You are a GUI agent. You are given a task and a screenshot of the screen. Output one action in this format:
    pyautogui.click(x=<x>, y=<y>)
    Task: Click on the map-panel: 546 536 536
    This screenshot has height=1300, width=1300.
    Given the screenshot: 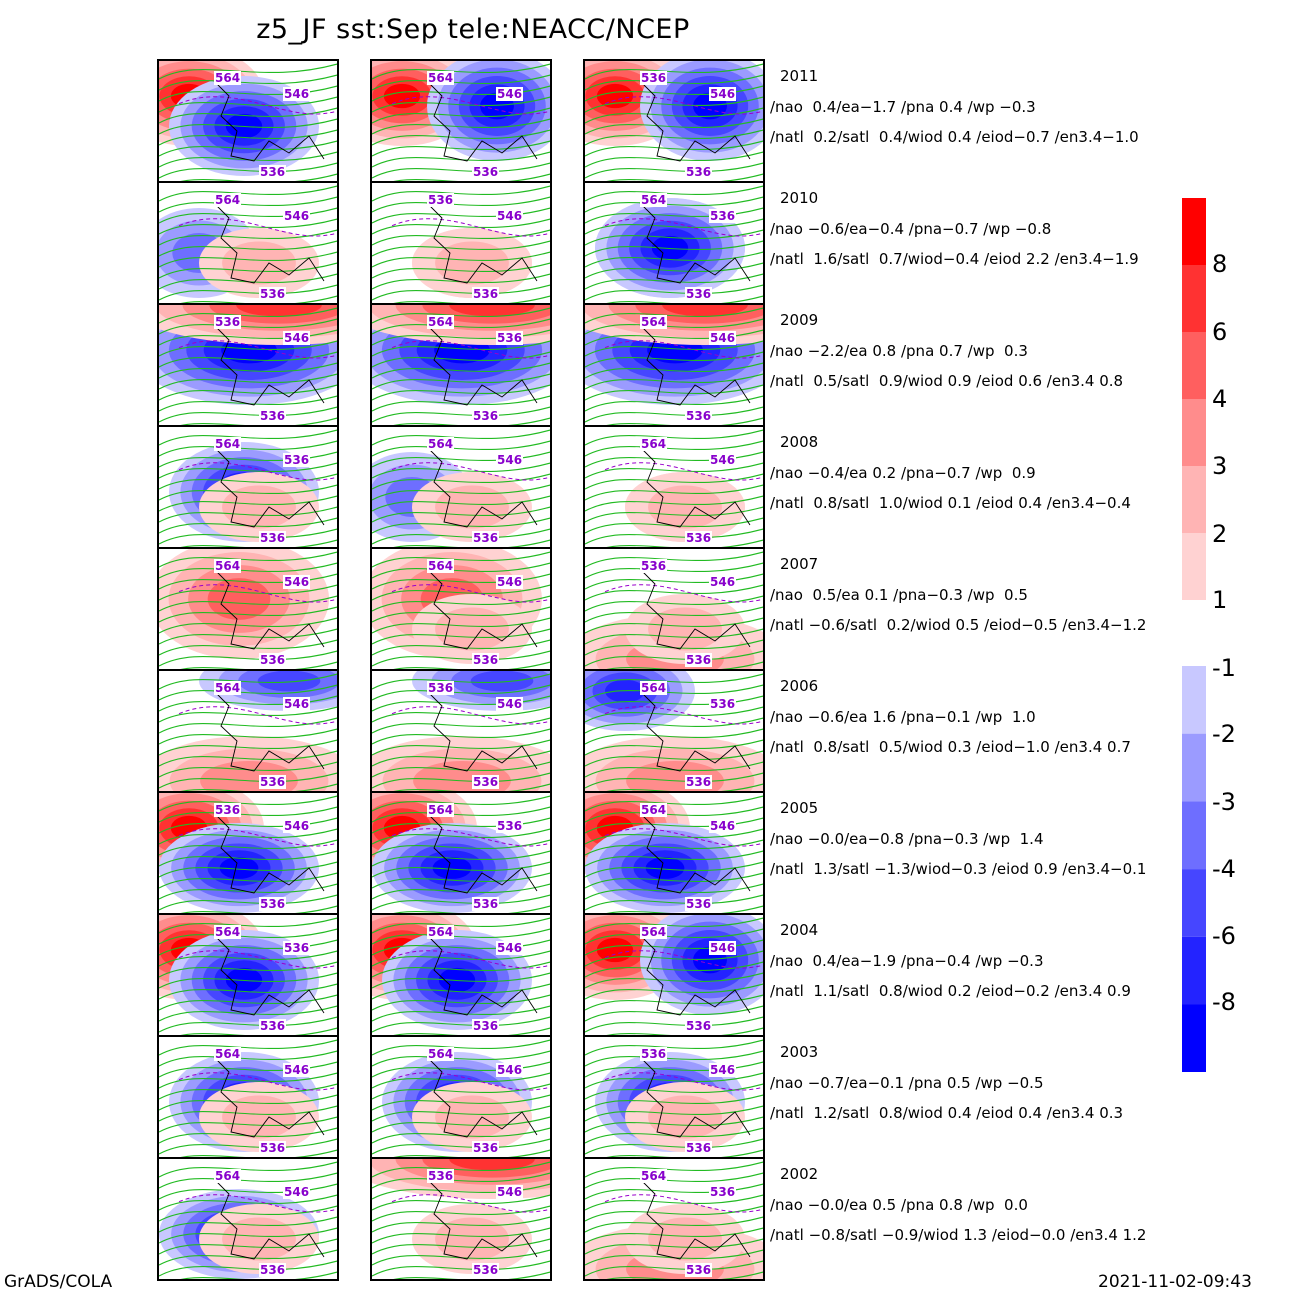 What is the action you would take?
    pyautogui.click(x=461, y=243)
    